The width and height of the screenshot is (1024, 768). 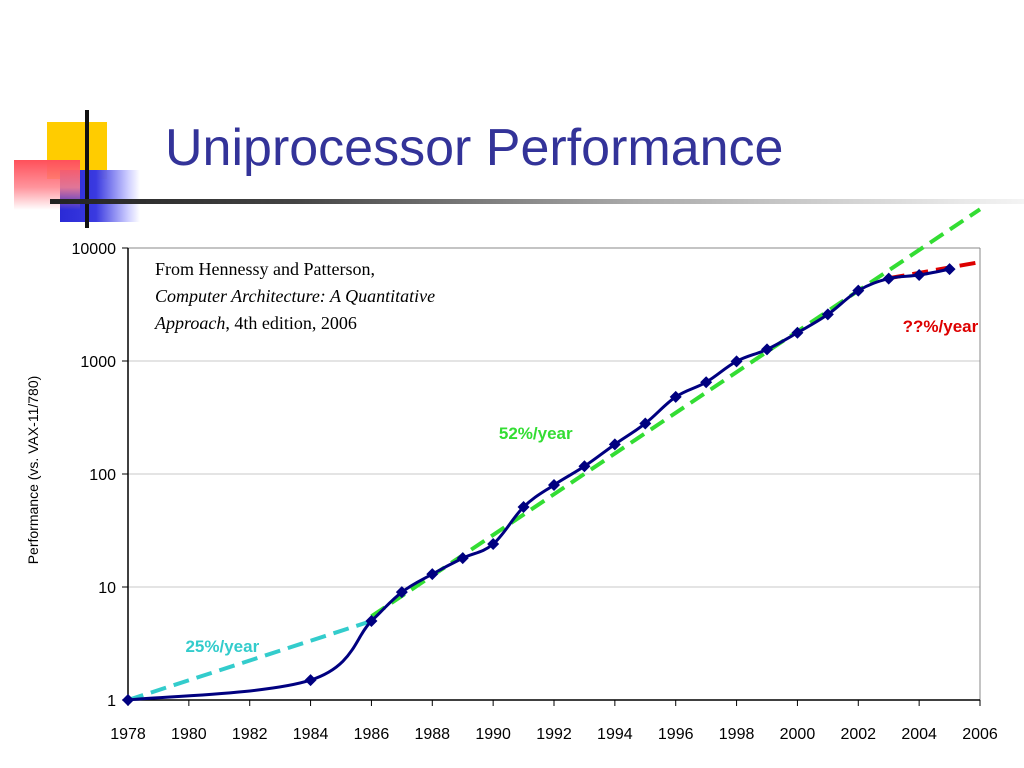 I want to click on data-point-2003, so click(x=888, y=278).